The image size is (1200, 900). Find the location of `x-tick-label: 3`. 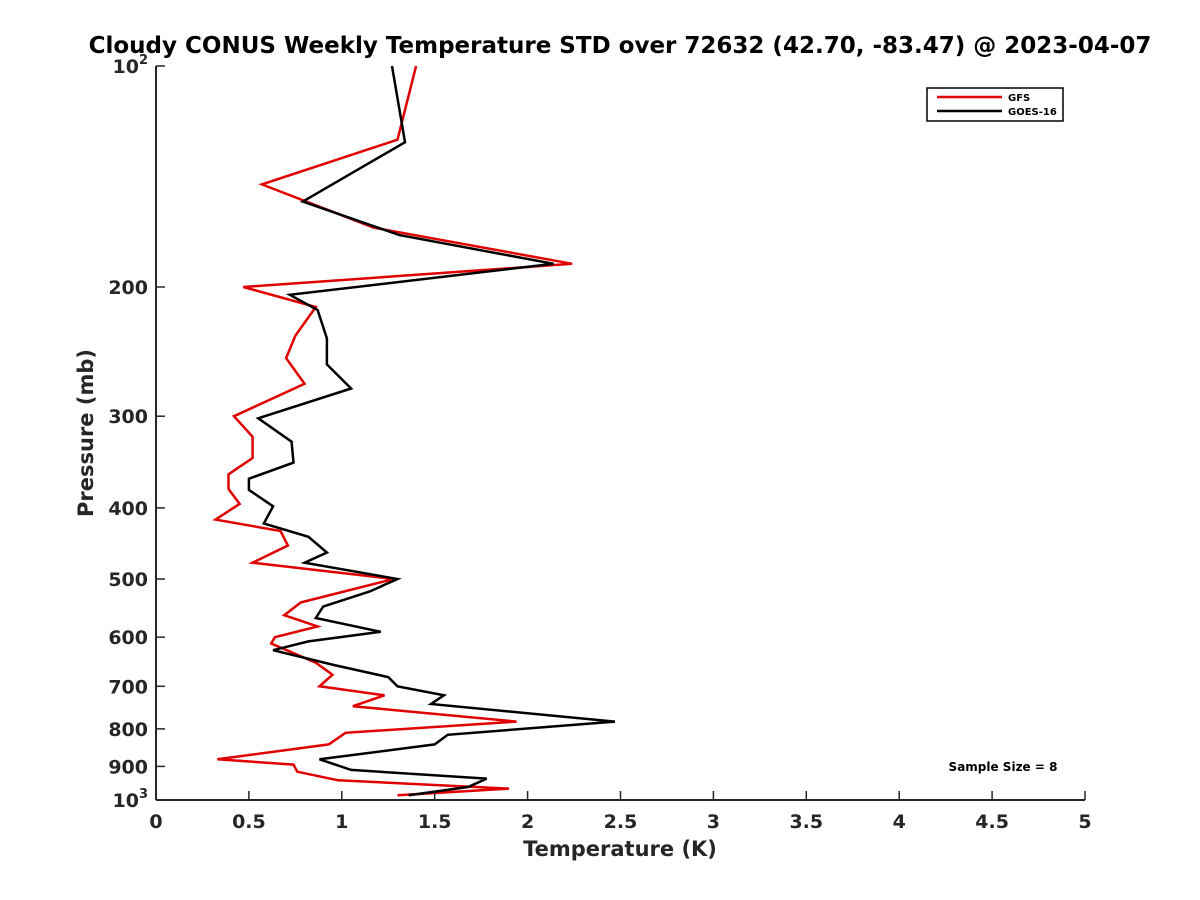

x-tick-label: 3 is located at coordinates (713, 822).